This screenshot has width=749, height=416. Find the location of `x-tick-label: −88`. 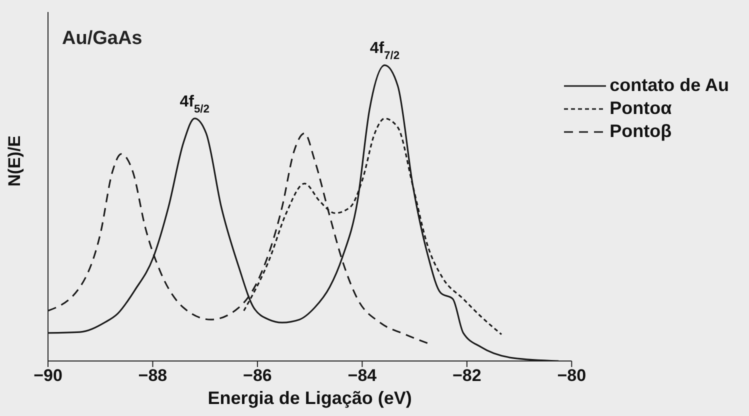

x-tick-label: −88 is located at coordinates (153, 376).